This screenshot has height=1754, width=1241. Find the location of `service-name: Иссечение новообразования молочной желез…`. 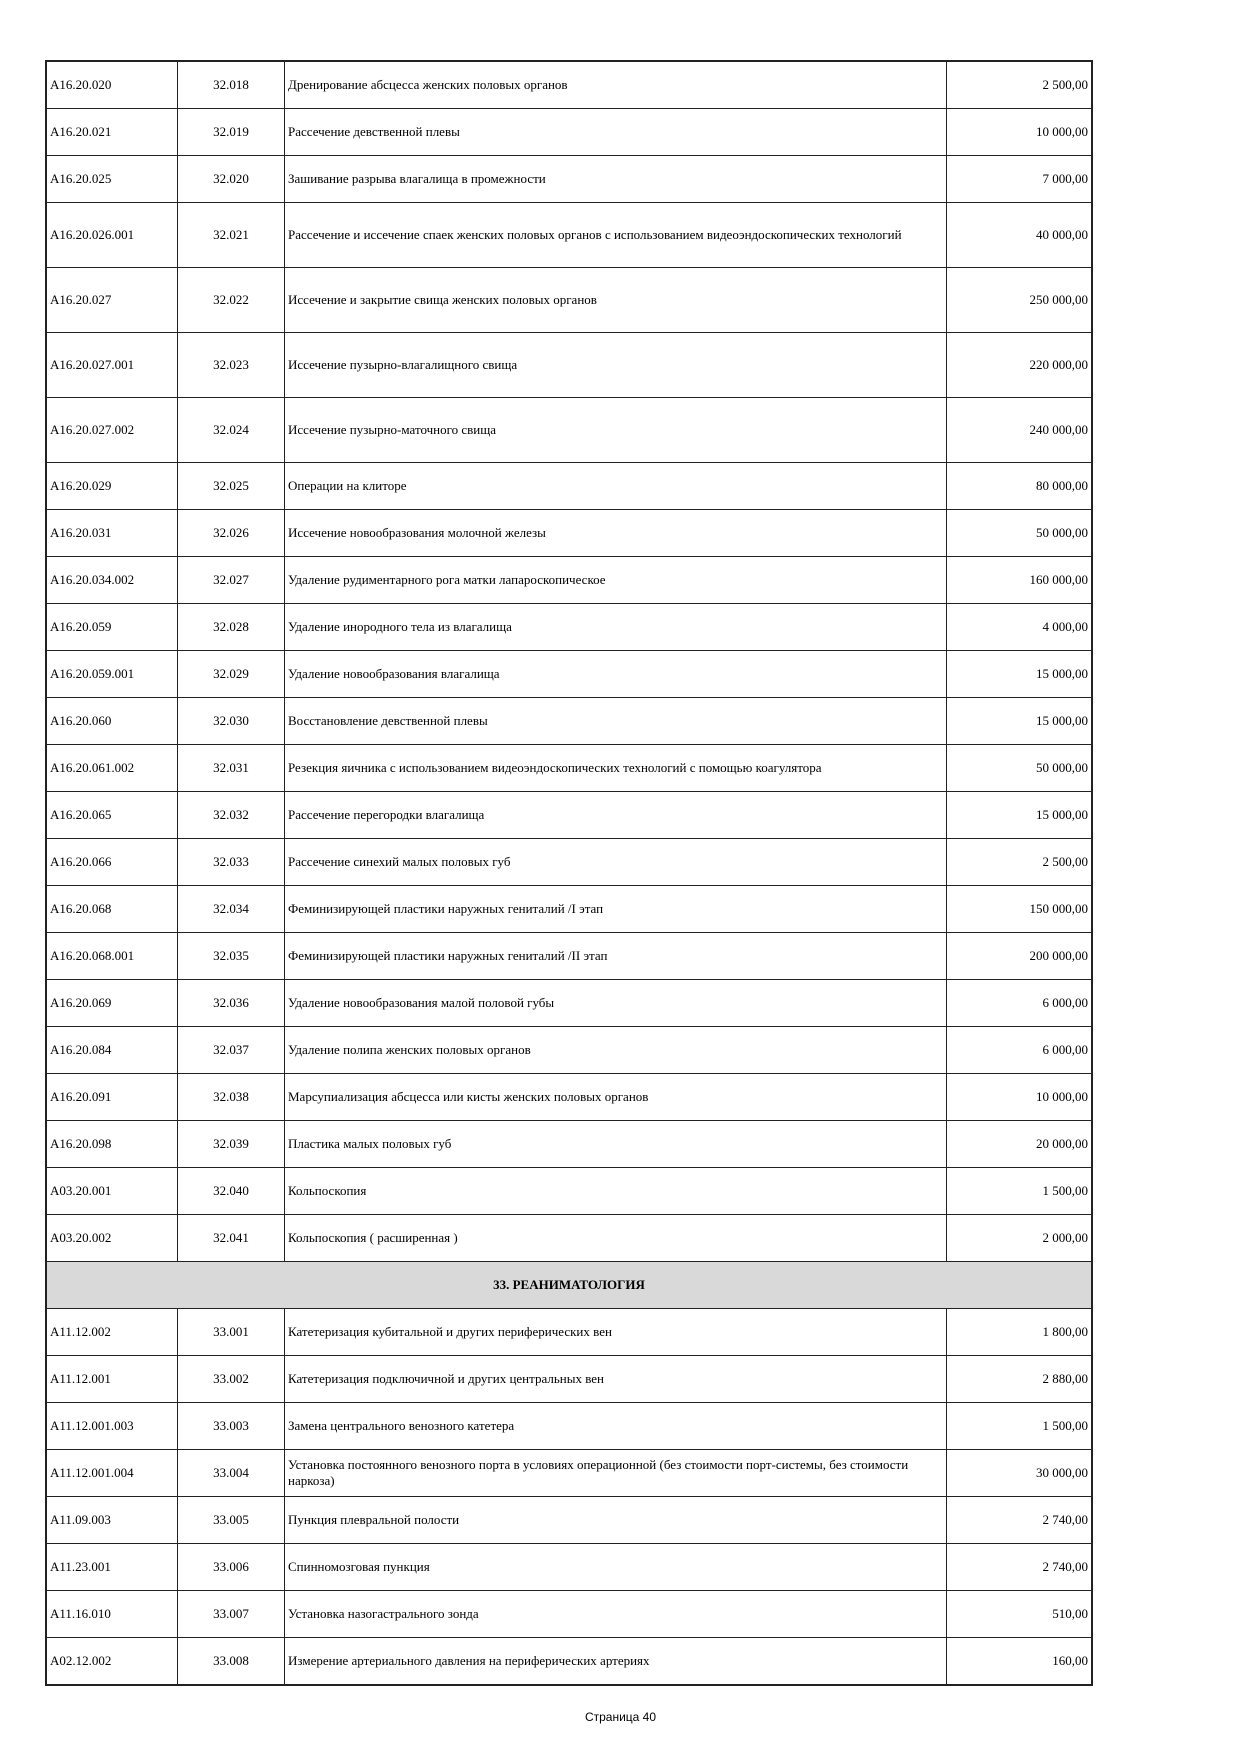

service-name: Иссечение новообразования молочной желез… is located at coordinates (615, 533).